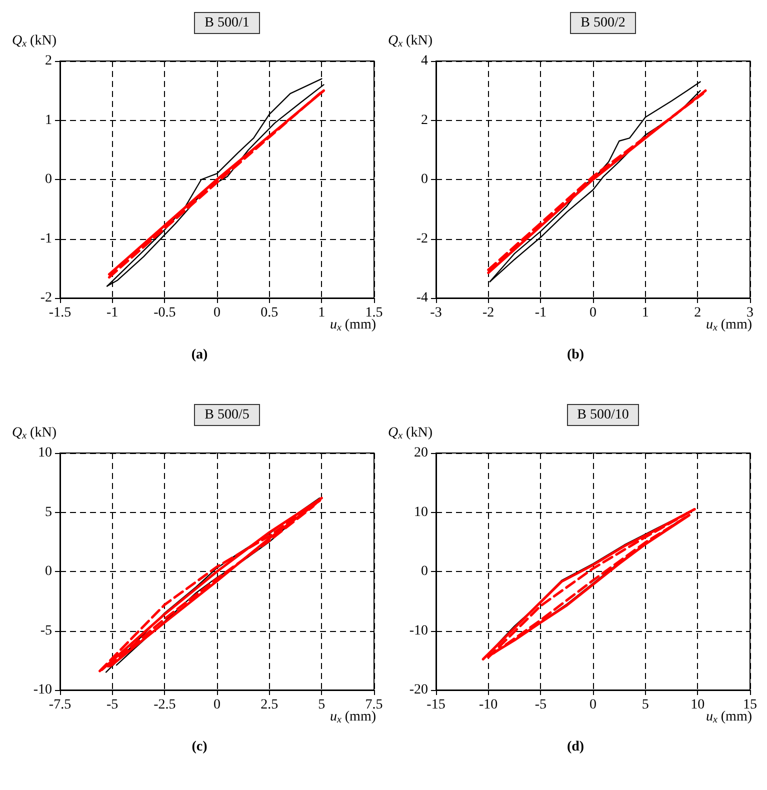 The height and width of the screenshot is (790, 767). What do you see at coordinates (374, 705) in the screenshot?
I see `x-tick-label: 7.5` at bounding box center [374, 705].